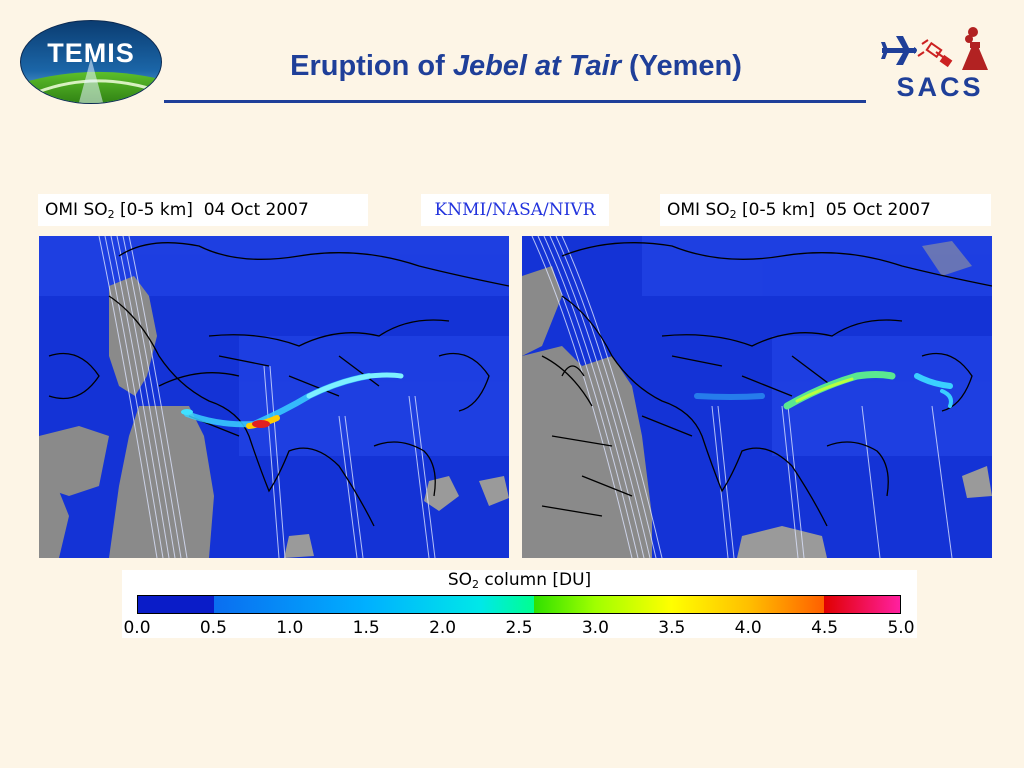 This screenshot has width=1024, height=768. What do you see at coordinates (940, 87) in the screenshot?
I see `sacs-logo-text: SACS` at bounding box center [940, 87].